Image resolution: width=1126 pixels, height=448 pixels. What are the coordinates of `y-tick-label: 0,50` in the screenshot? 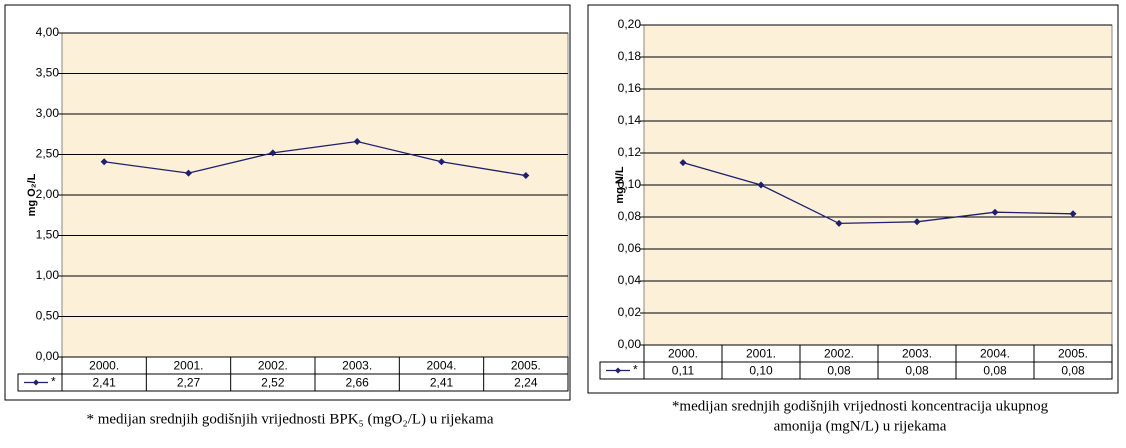 It's located at (48, 316).